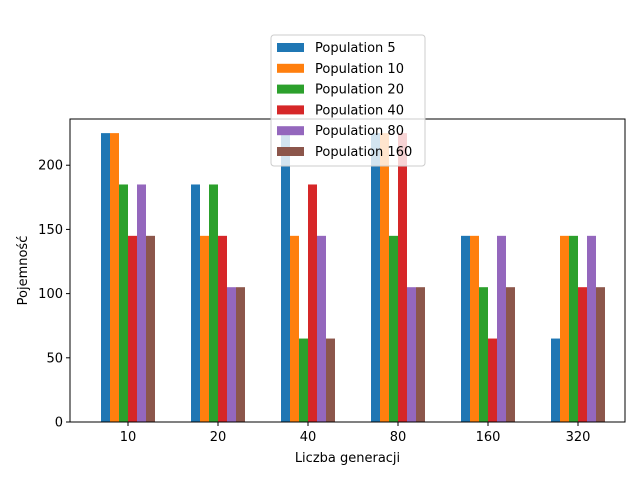 Image resolution: width=640 pixels, height=480 pixels. I want to click on y-tick-label: 100, so click(50, 294).